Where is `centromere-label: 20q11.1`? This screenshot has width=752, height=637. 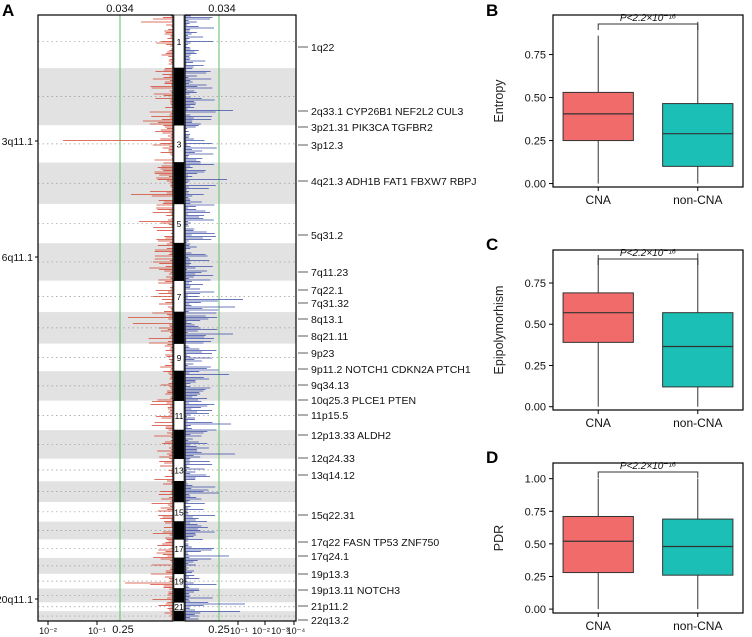
centromere-label: 20q11.1 is located at coordinates (16, 600).